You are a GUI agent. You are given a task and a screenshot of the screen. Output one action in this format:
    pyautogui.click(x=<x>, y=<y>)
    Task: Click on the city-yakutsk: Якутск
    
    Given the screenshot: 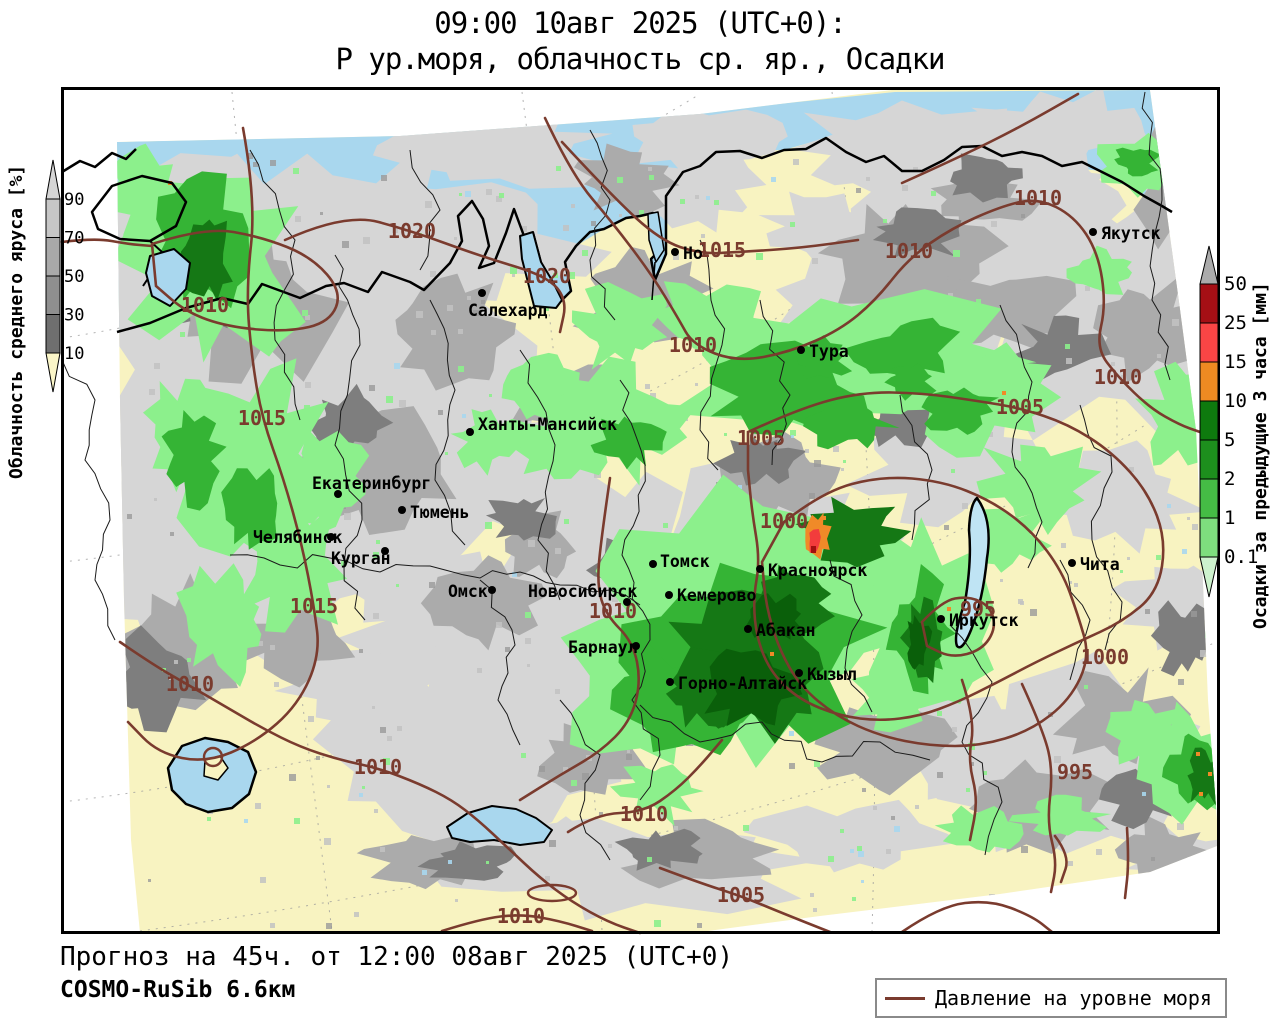 What is the action you would take?
    pyautogui.click(x=1125, y=233)
    